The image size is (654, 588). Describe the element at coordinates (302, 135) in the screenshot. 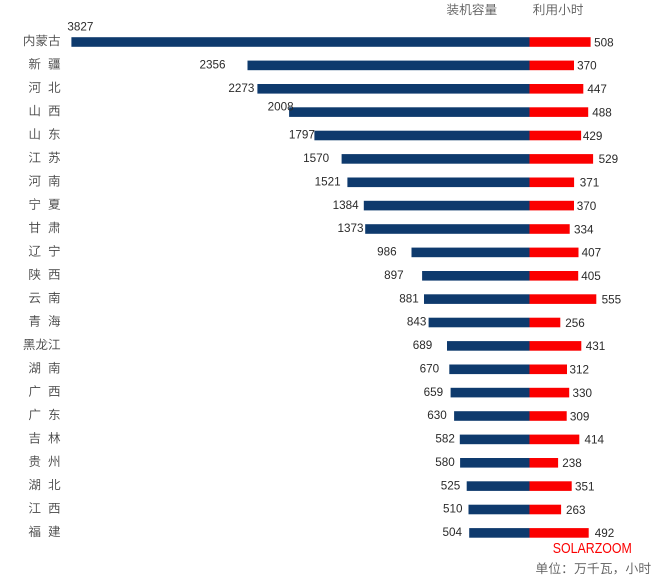

I see `svg-text: 1797` at that location.